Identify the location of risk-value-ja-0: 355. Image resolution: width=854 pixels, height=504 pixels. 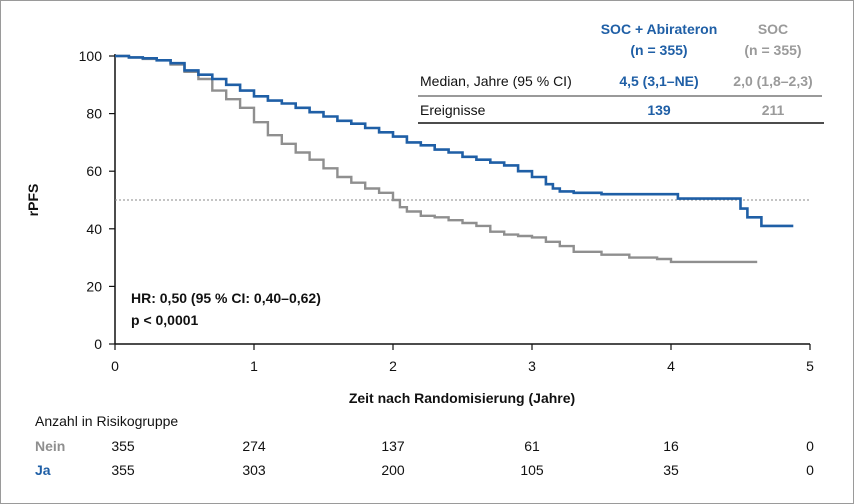
(123, 470).